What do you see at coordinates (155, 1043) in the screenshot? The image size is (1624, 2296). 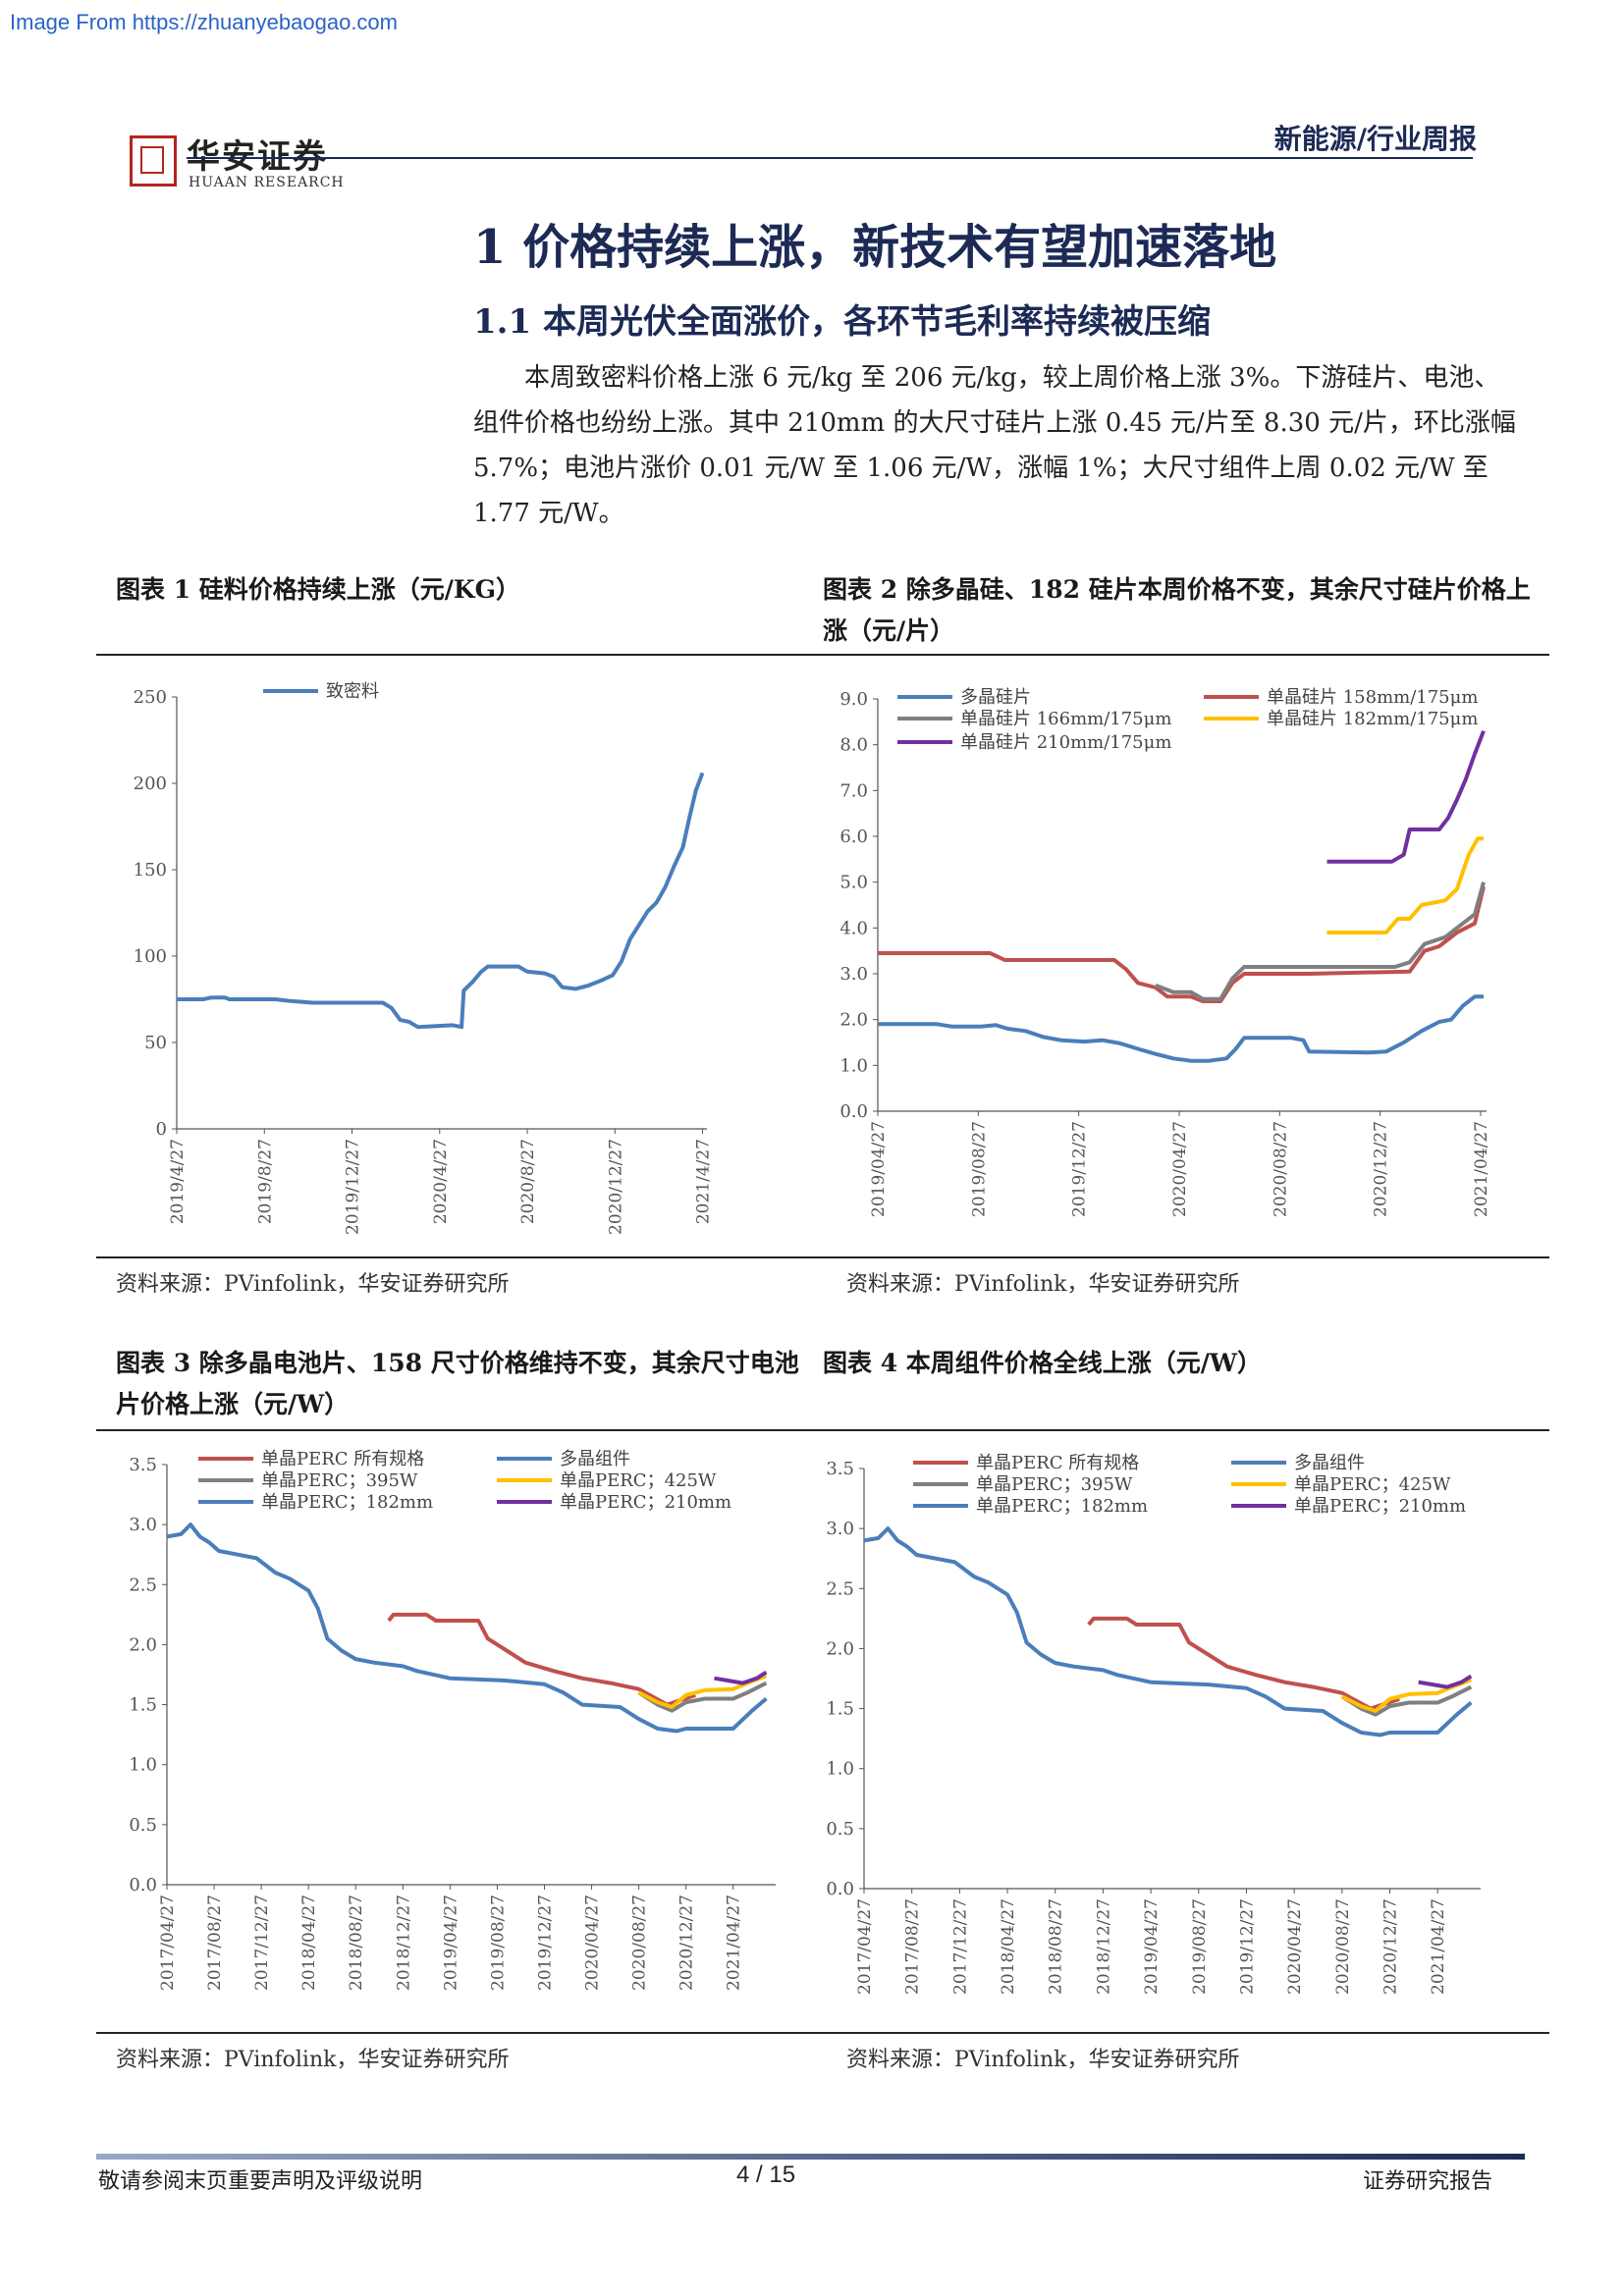 I see `y-tick-label: 50` at bounding box center [155, 1043].